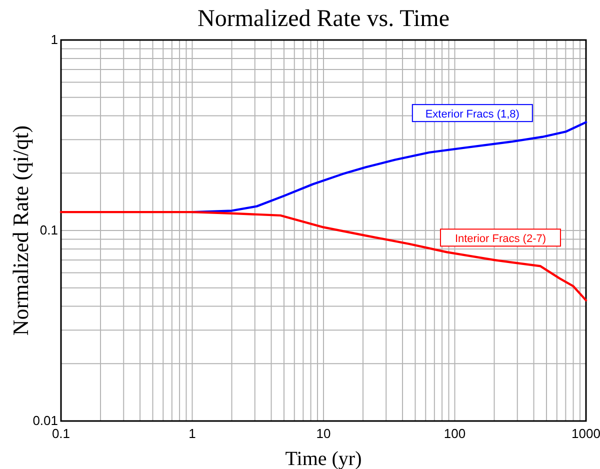 This screenshot has width=600, height=469. Describe the element at coordinates (324, 19) in the screenshot. I see `chart-title: Normalized Rate vs. Time` at that location.